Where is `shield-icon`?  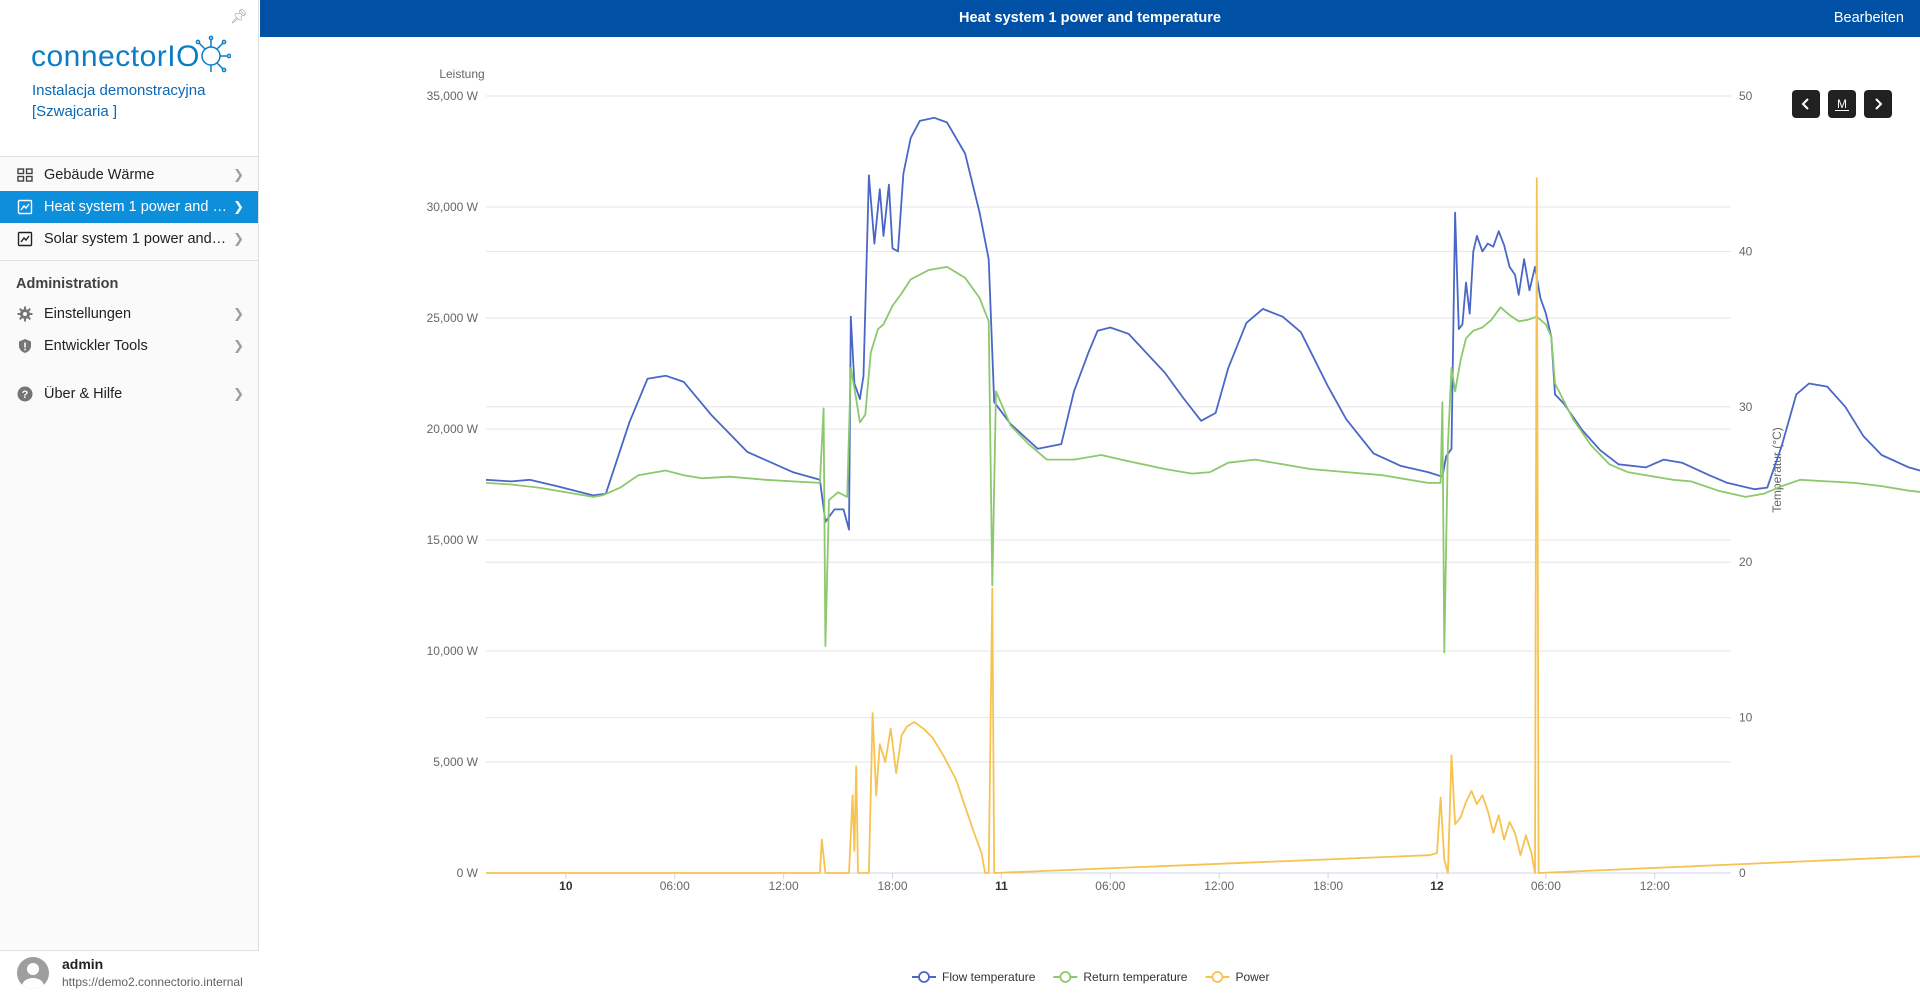 shield-icon is located at coordinates (25, 346).